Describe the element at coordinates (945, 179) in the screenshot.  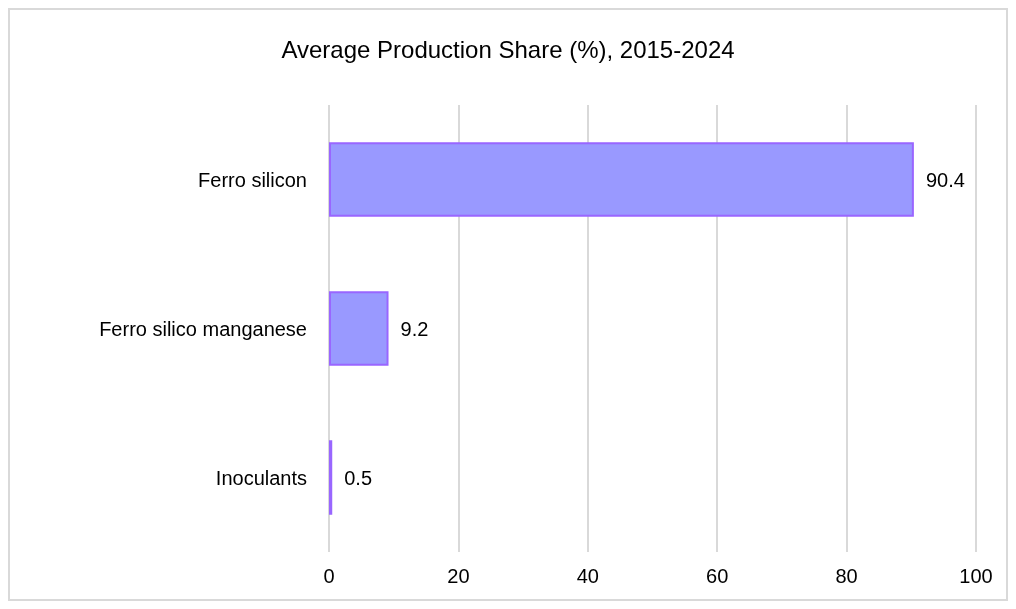
I see `data-label: 90.4` at that location.